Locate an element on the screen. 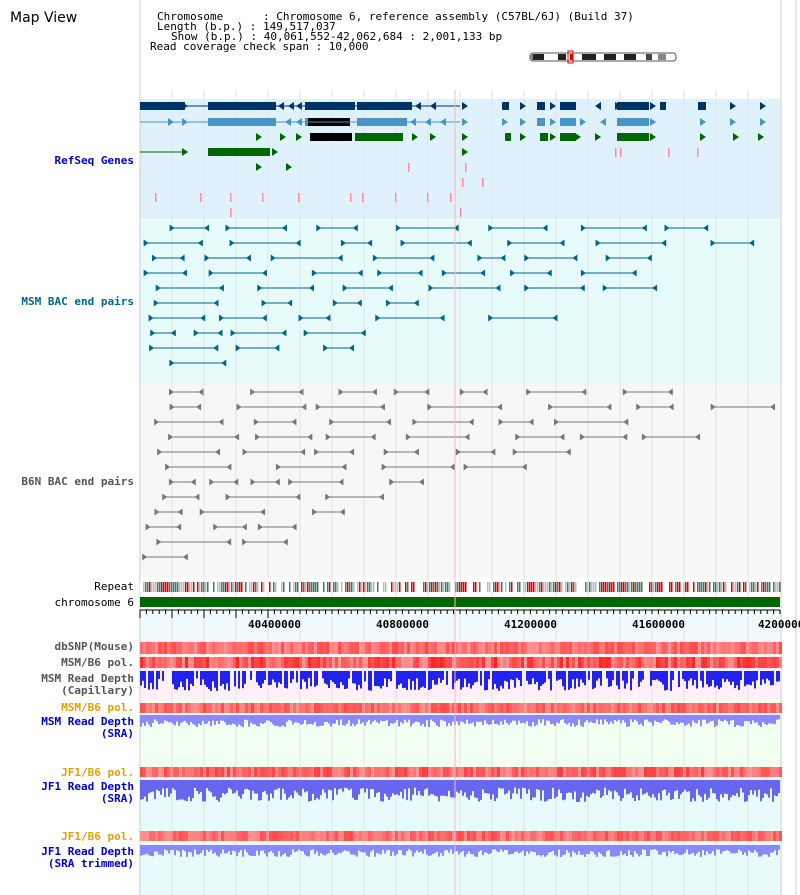  track-label-jf1-b6-pol-2: JF1/B6 pol. is located at coordinates (97, 836).